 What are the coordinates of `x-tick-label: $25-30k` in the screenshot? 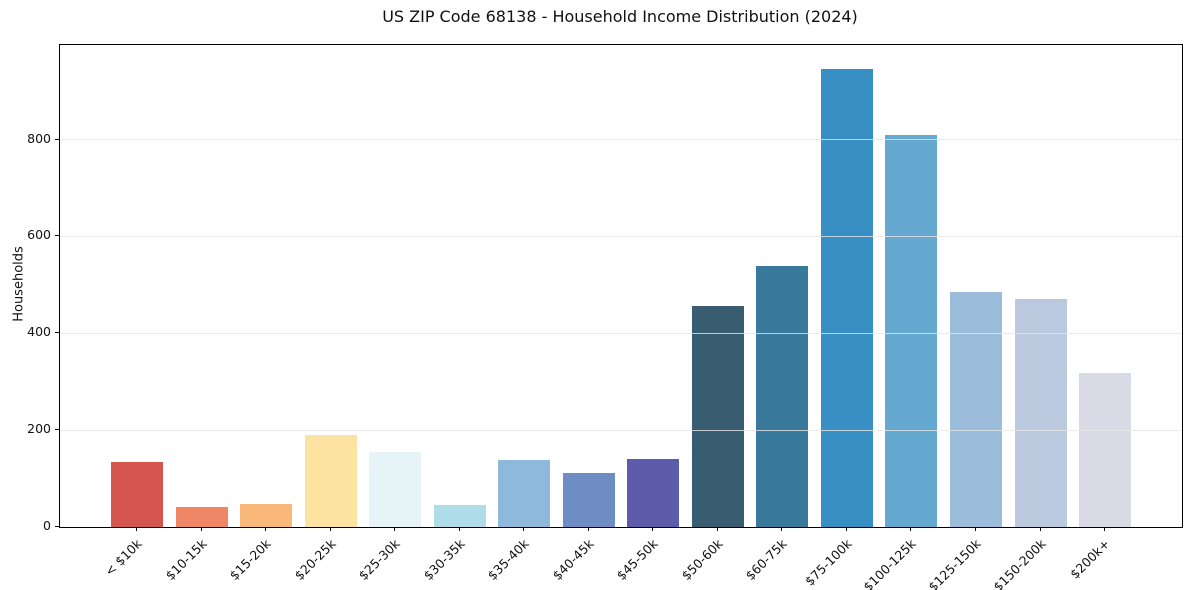 It's located at (379, 560).